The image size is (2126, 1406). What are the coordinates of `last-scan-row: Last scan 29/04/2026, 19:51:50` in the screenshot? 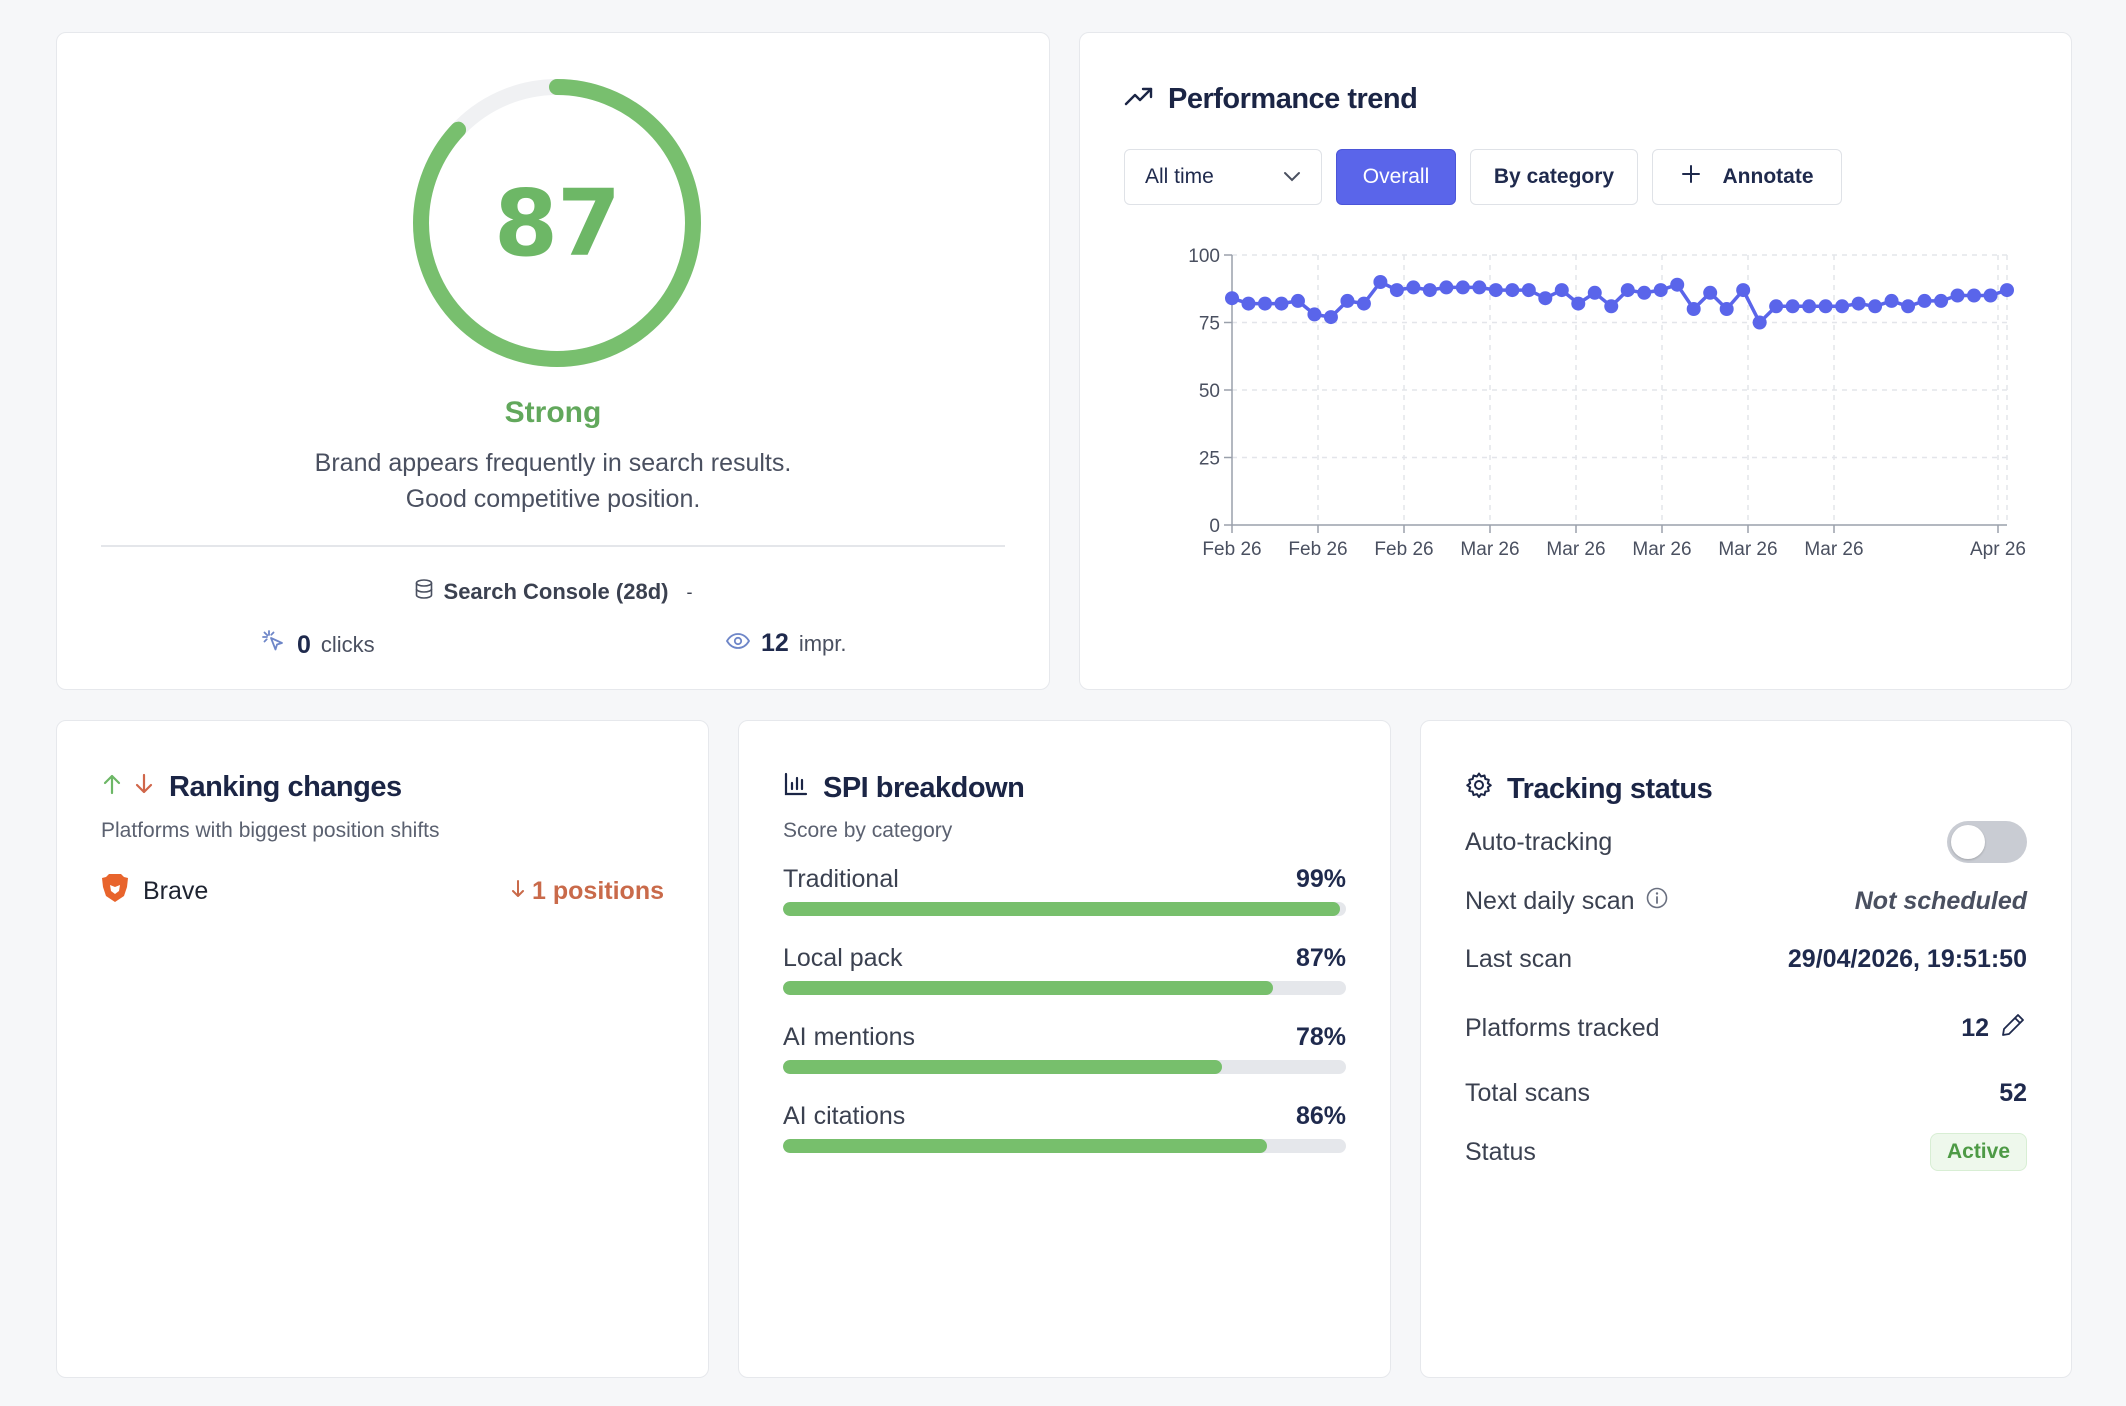 It's located at (1746, 959).